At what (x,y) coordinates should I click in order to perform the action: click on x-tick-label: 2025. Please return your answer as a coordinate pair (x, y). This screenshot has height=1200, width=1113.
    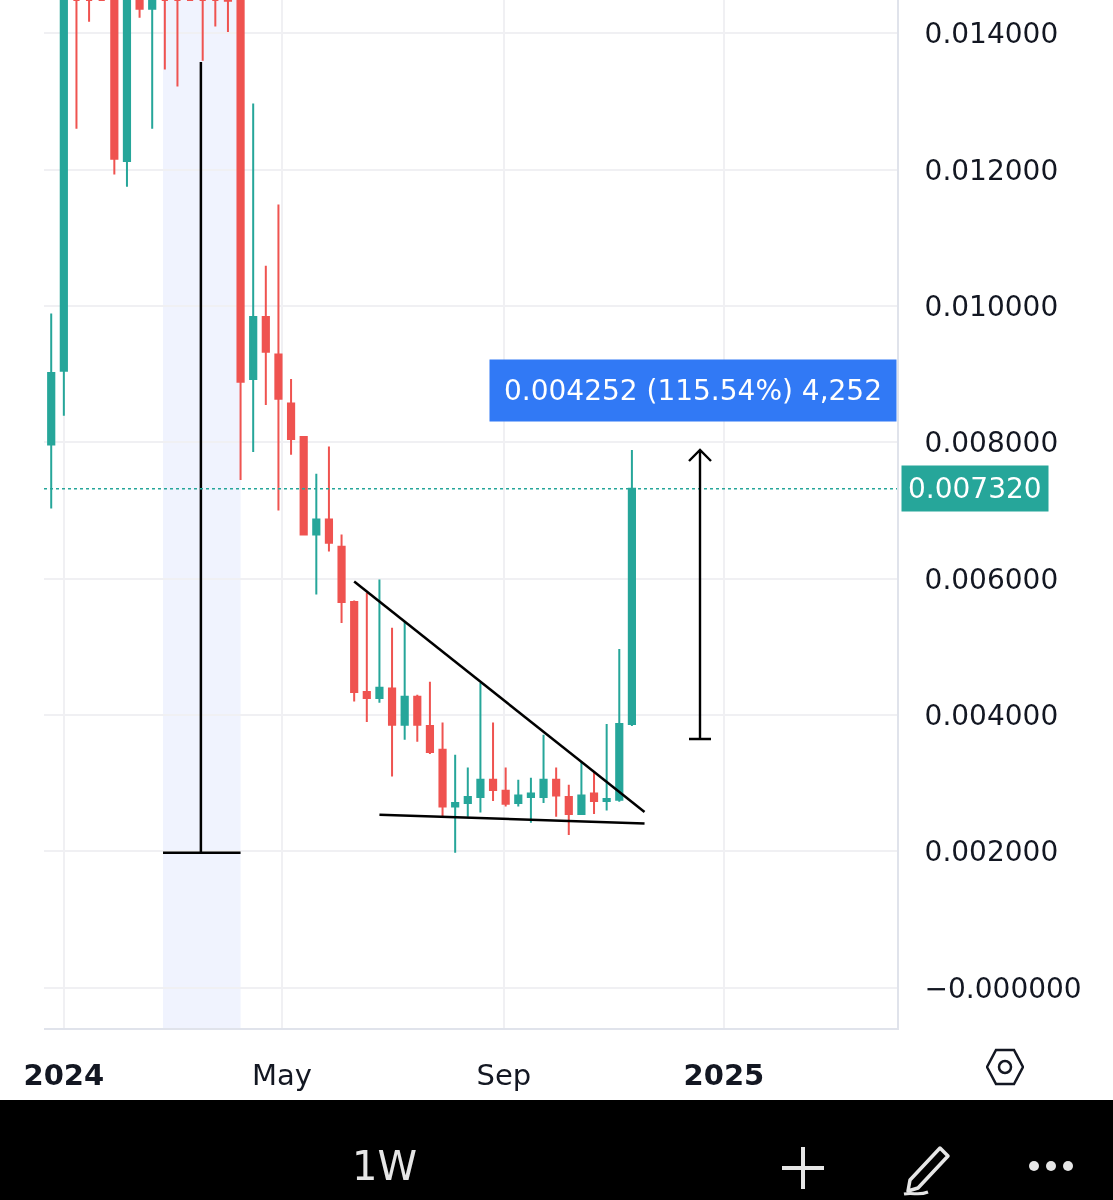
    Looking at the image, I should click on (724, 1074).